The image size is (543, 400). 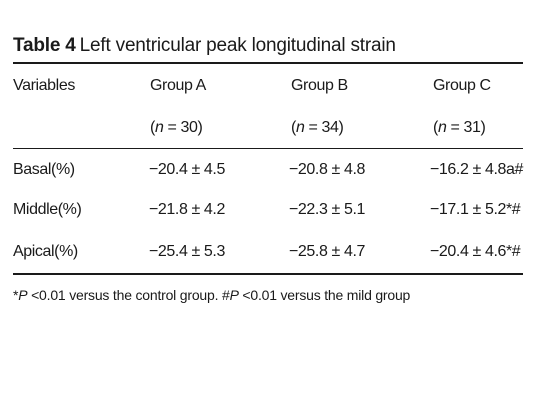 I want to click on header-group-c: Group C, so click(x=462, y=85).